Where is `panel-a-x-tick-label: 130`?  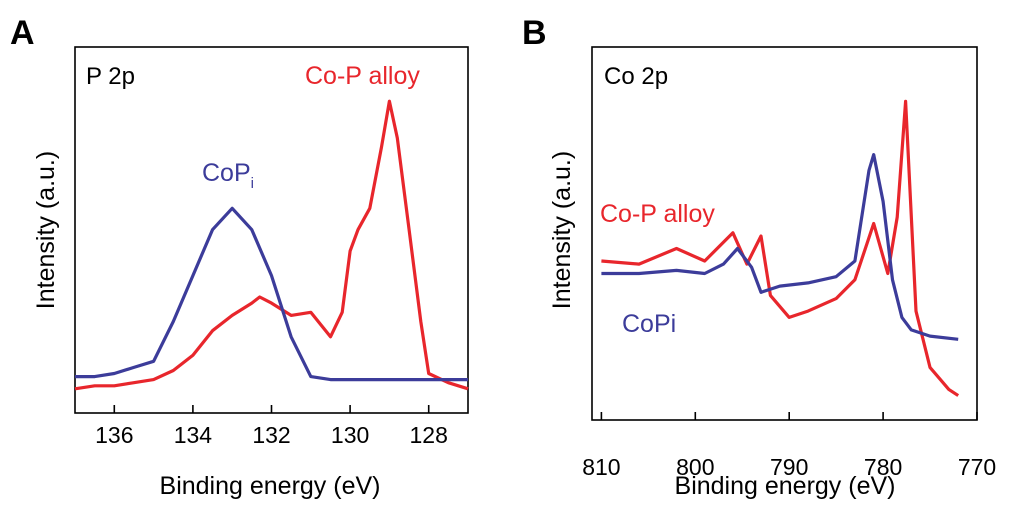
panel-a-x-tick-label: 130 is located at coordinates (350, 435).